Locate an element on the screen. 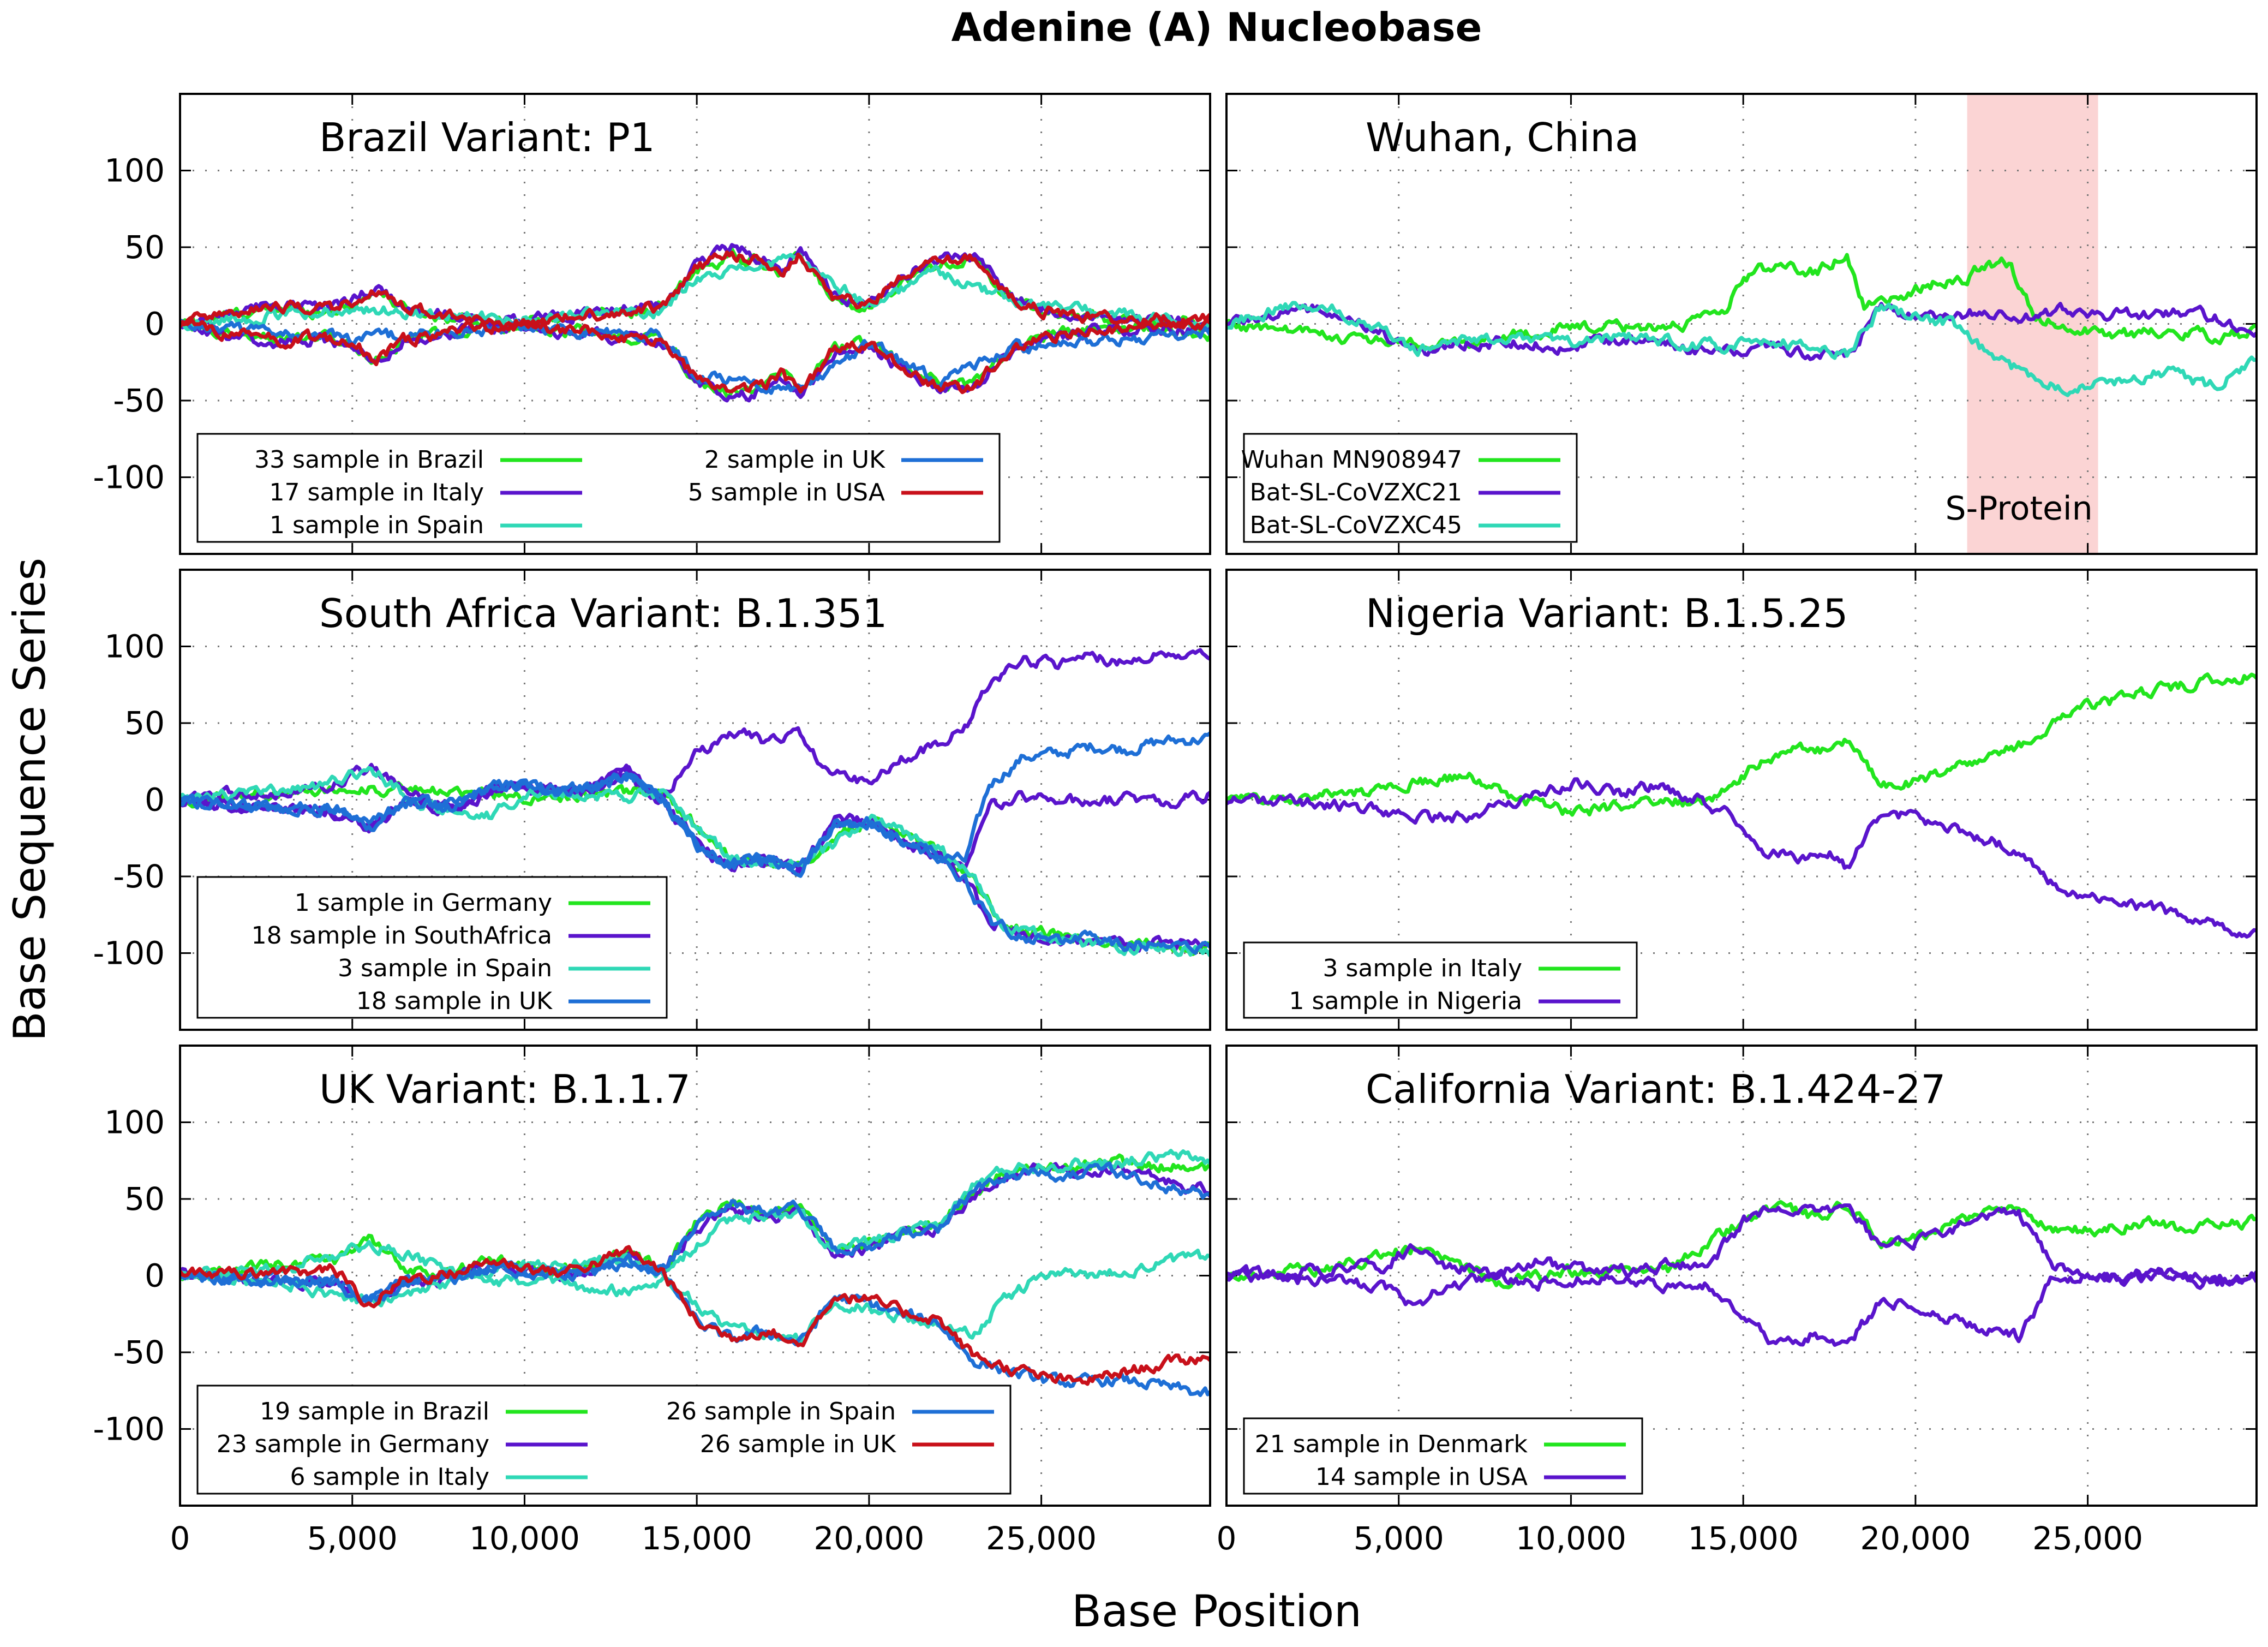 This screenshot has width=2268, height=1647. s-protein-label: S-Protein is located at coordinates (2019, 509).